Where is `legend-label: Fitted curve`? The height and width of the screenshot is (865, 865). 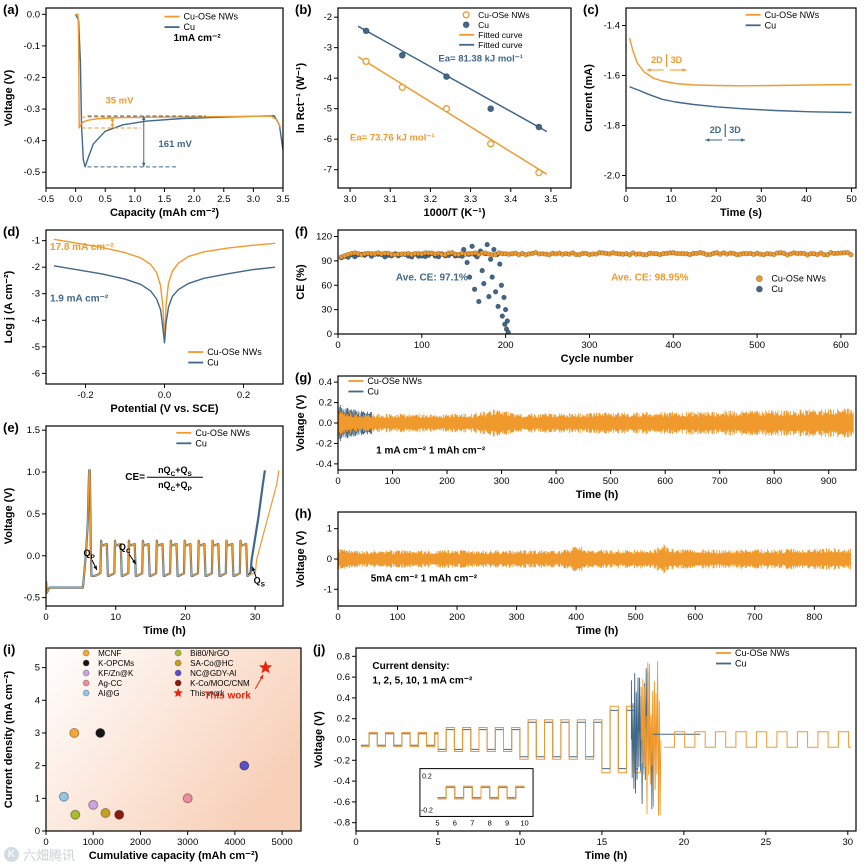
legend-label: Fitted curve is located at coordinates (500, 45).